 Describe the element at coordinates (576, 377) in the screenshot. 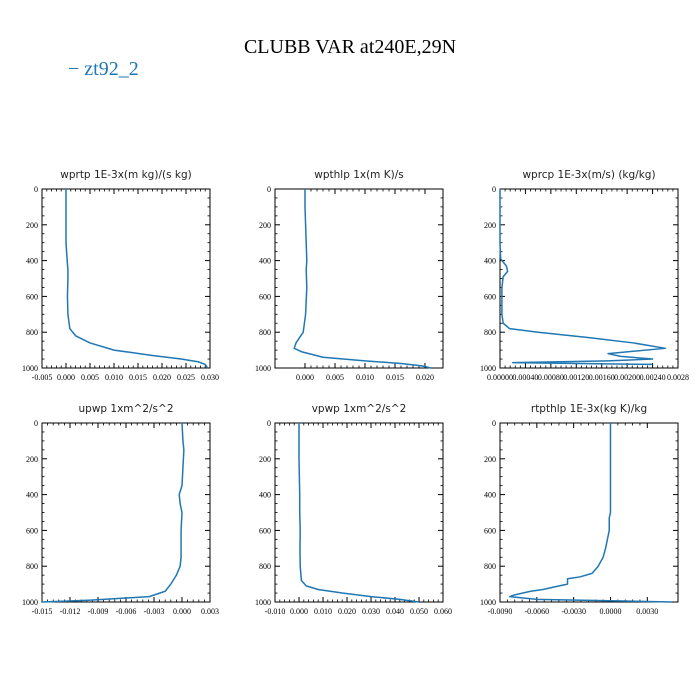

I see `x-tick-label: 0.00120` at that location.